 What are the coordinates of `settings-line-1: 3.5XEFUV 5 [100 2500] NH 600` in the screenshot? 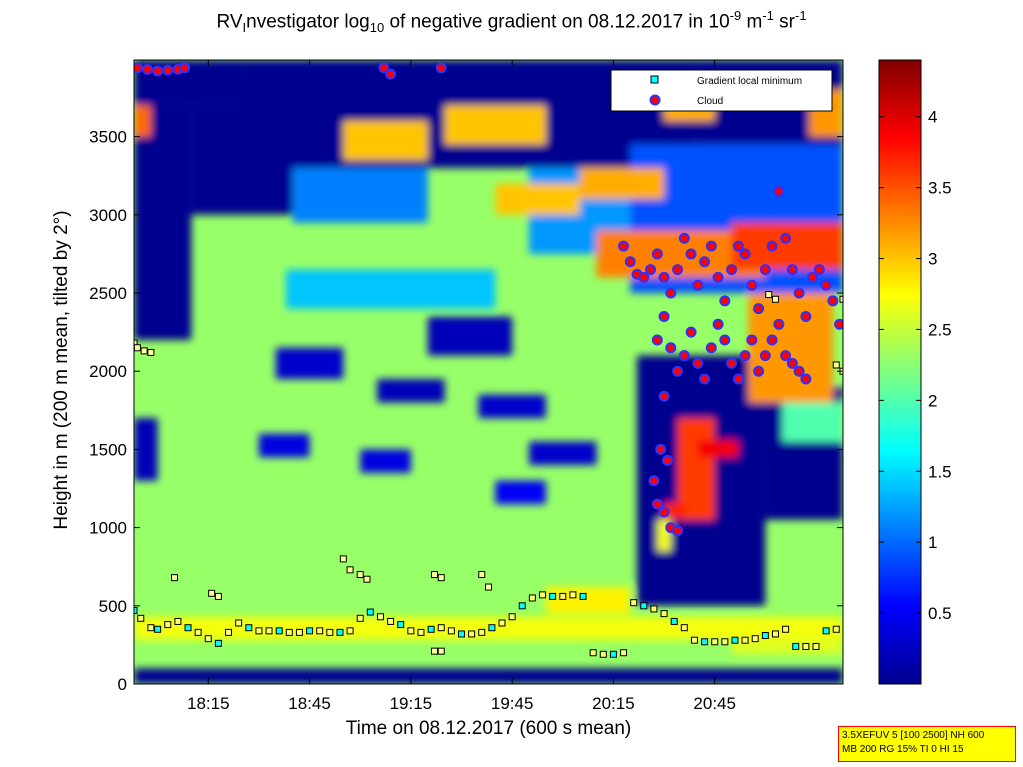 It's located at (913, 735).